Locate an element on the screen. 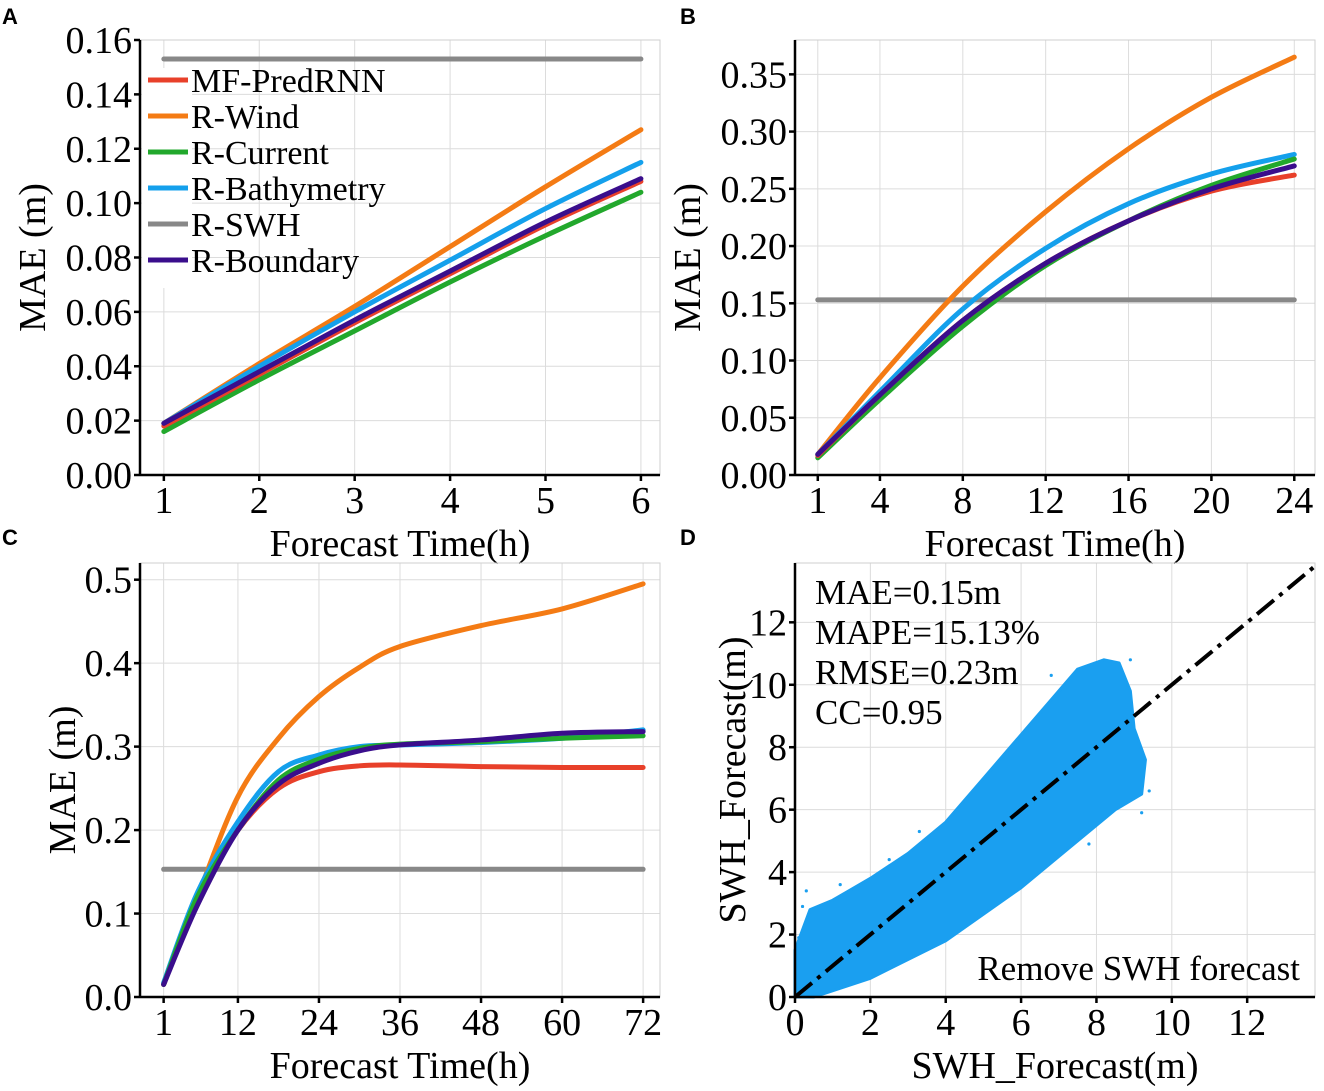 This screenshot has width=1324, height=1091. x-tick-label: 48 is located at coordinates (481, 1023).